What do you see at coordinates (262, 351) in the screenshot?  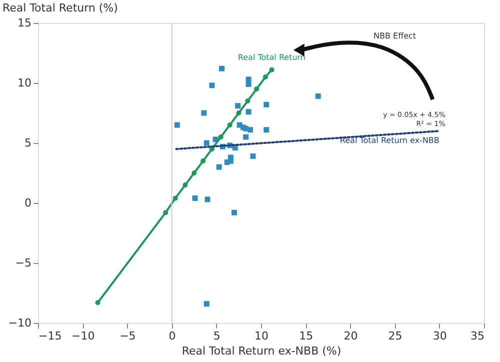 I see `x-axis-title: Real Total Return ex-NBB (%)` at bounding box center [262, 351].